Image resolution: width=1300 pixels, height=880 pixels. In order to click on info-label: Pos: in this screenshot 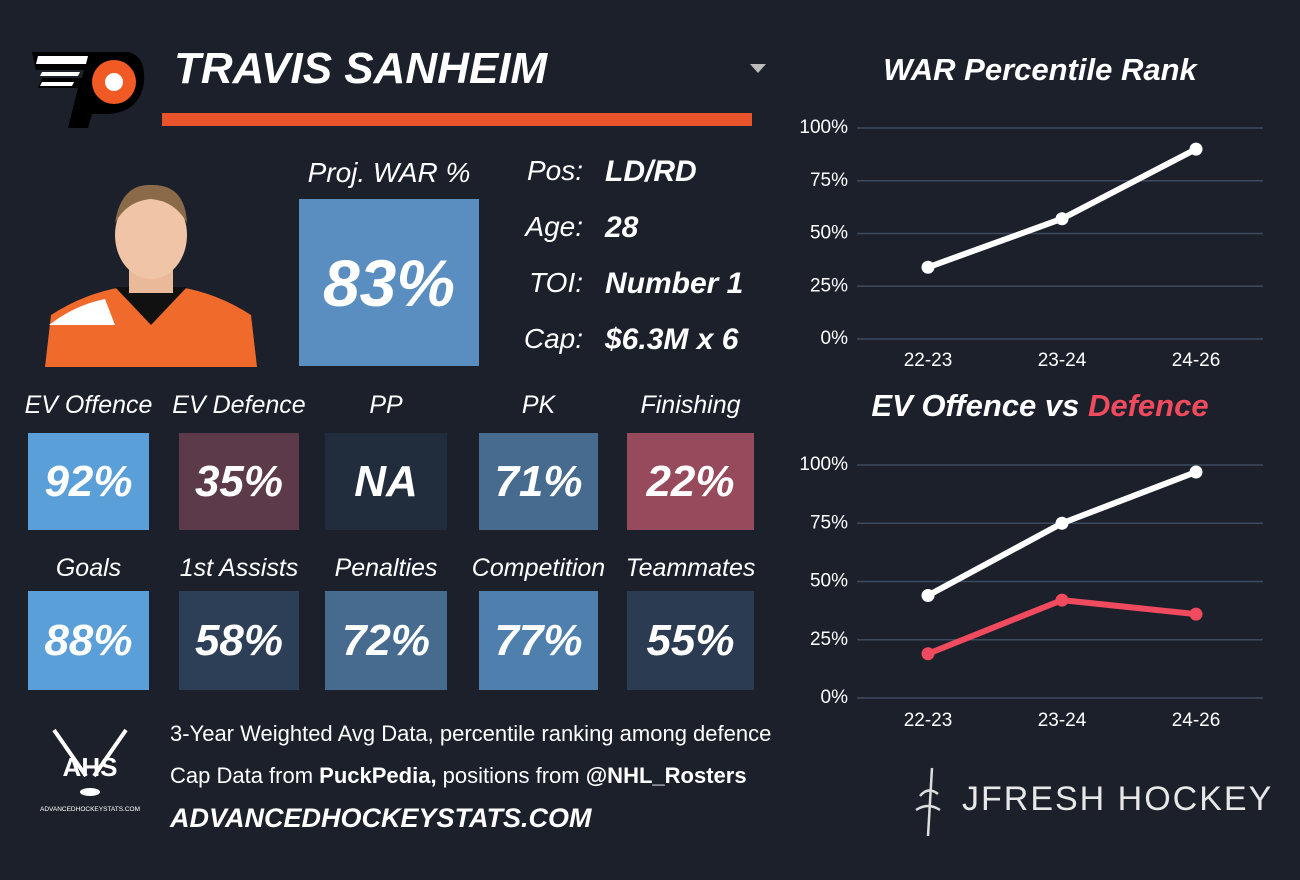, I will do `click(554, 170)`.